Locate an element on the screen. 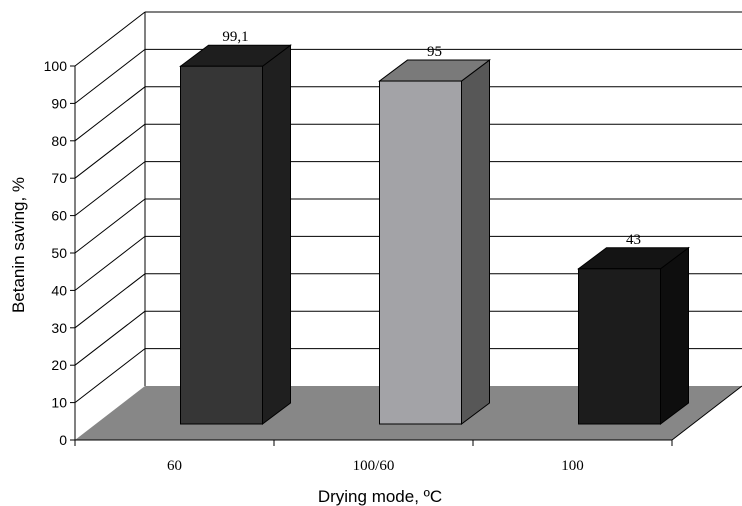  y-tick-label-60: 60 is located at coordinates (59, 216).